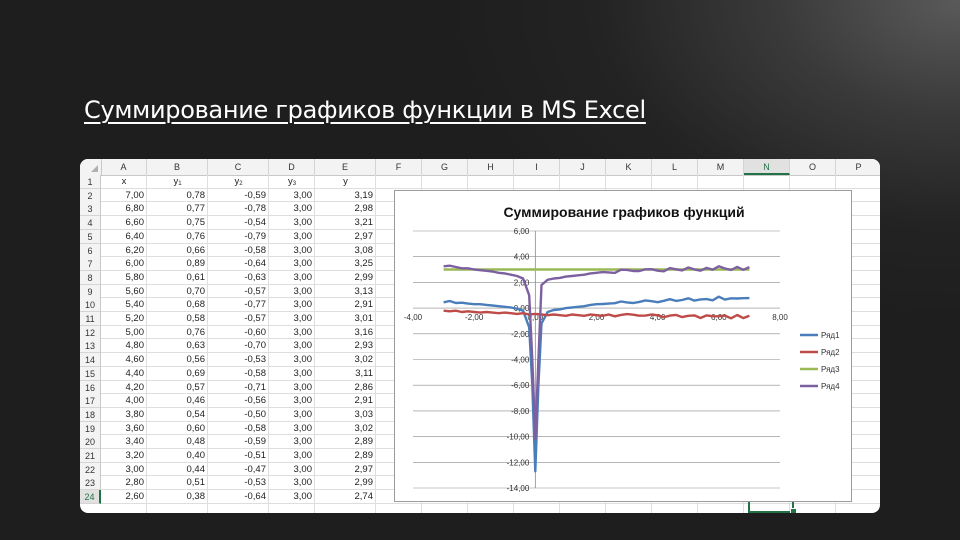 This screenshot has width=960, height=540. I want to click on cell-b10: 0,68, so click(196, 305).